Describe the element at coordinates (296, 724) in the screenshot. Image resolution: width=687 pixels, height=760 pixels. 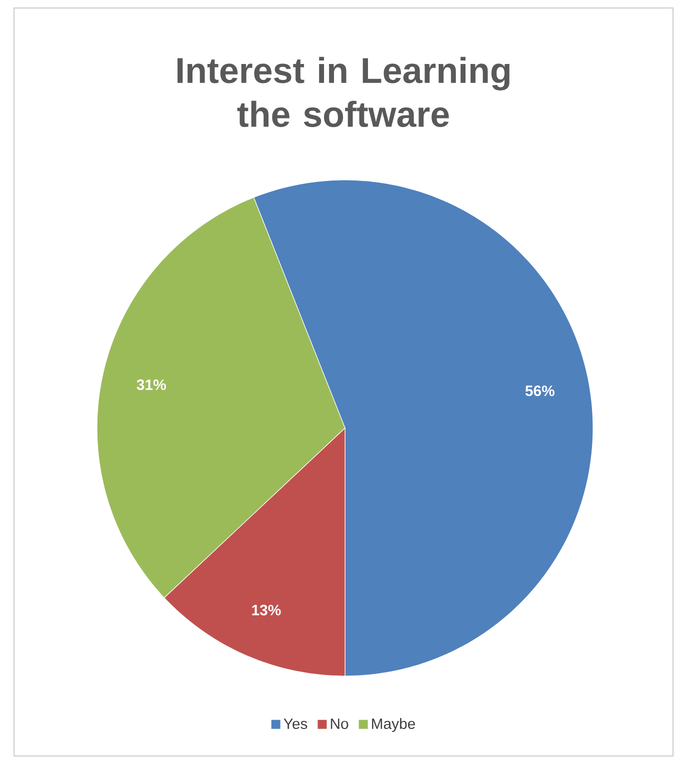
I see `legend-label: Yes` at that location.